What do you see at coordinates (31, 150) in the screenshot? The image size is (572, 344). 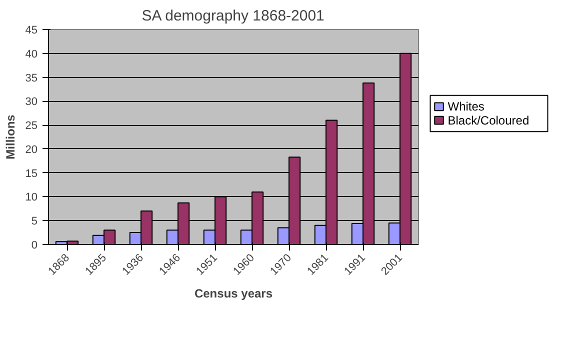 I see `y-tick-label: 20` at bounding box center [31, 150].